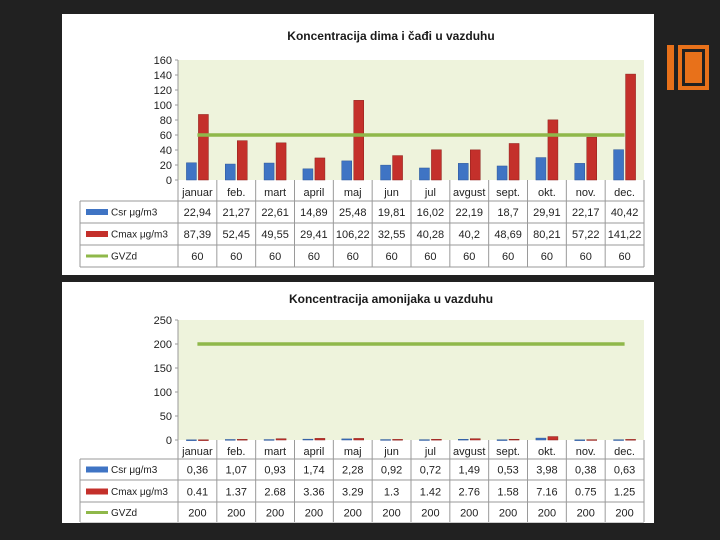  Describe the element at coordinates (469, 493) in the screenshot. I see `data-table-cell: 2.76` at that location.